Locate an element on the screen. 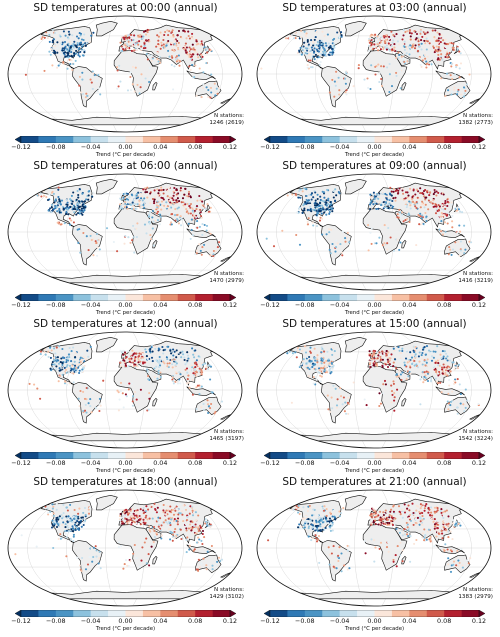  landmass-greenland is located at coordinates (355, 344).